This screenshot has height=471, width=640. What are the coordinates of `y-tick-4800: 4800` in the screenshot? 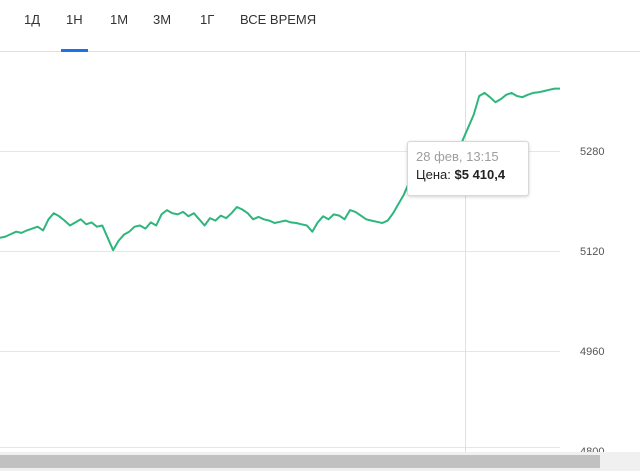 It's located at (592, 449).